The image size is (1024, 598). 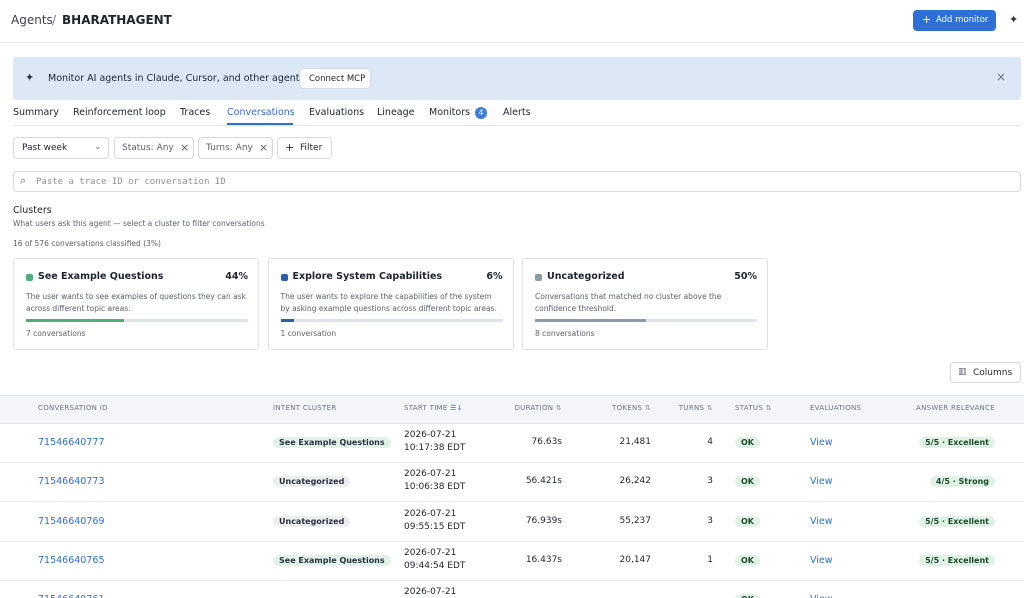 I want to click on tab: Alerts, so click(x=517, y=112).